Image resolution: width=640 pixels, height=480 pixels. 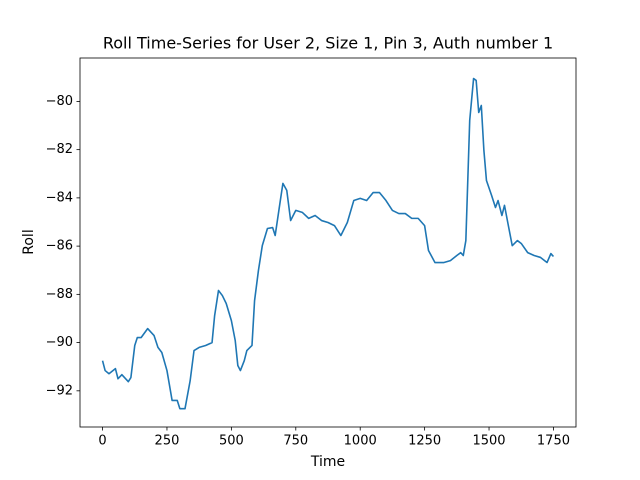 I want to click on y-tick-label: −80, so click(x=59, y=101).